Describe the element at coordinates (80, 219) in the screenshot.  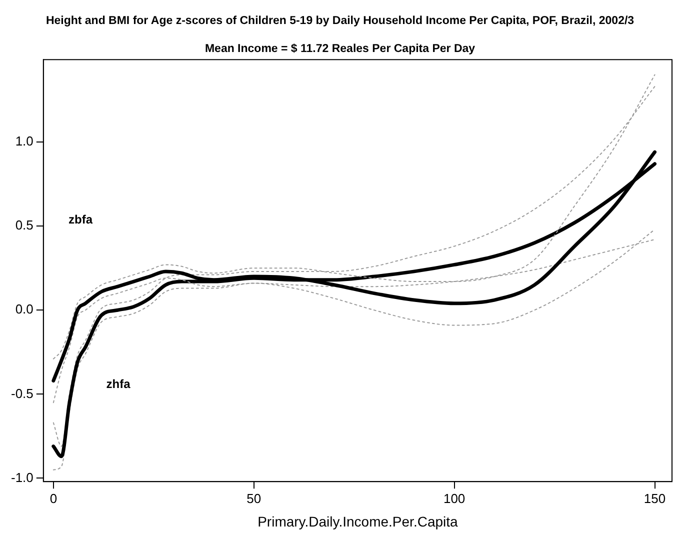
I see `annotation: zbfa` at that location.